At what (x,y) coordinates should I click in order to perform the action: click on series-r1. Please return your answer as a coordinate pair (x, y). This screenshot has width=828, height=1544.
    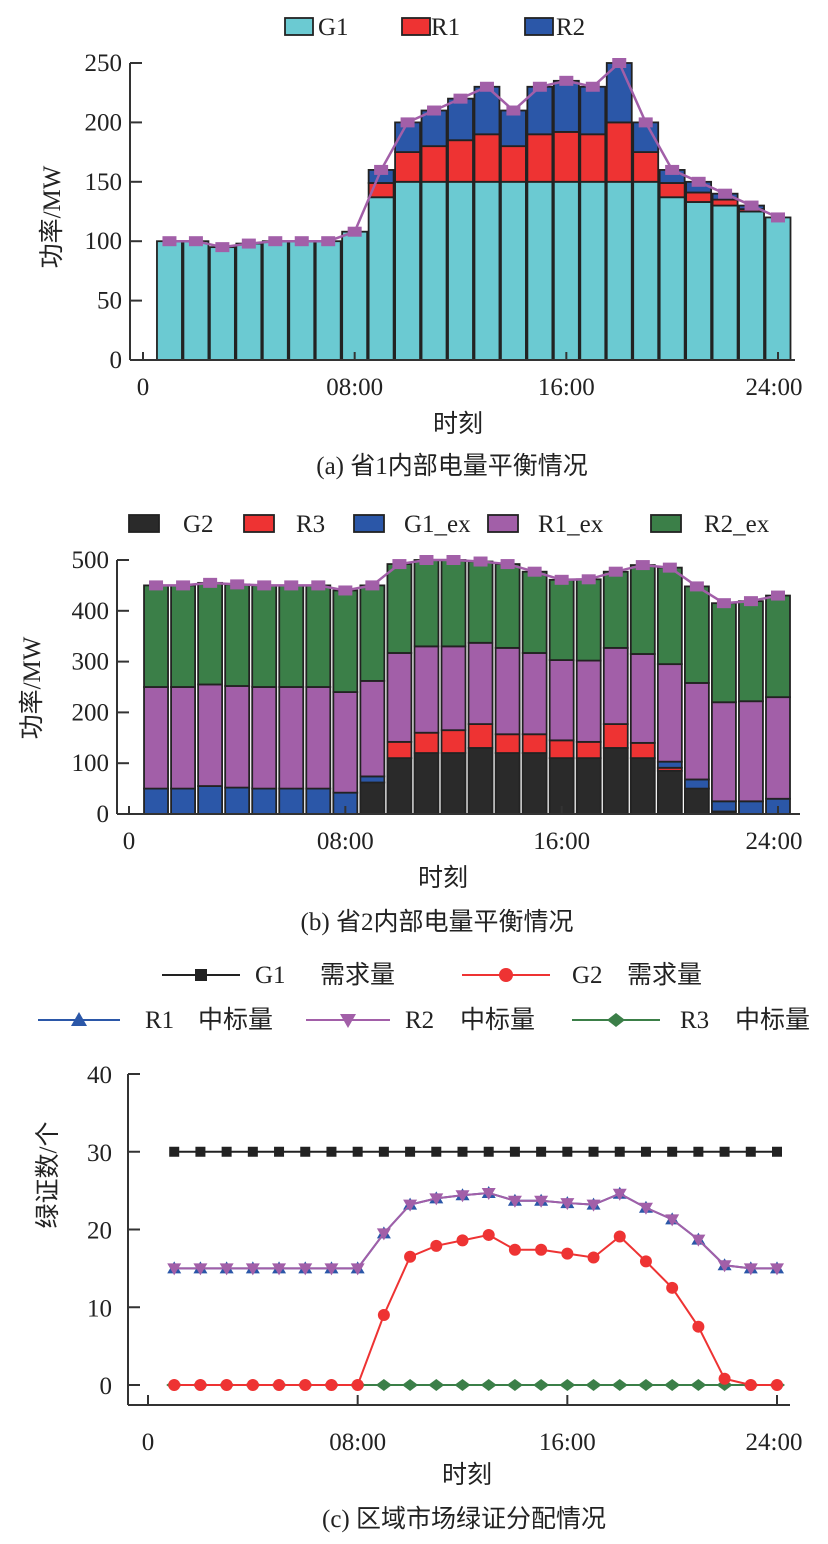
    Looking at the image, I should click on (475, 1229).